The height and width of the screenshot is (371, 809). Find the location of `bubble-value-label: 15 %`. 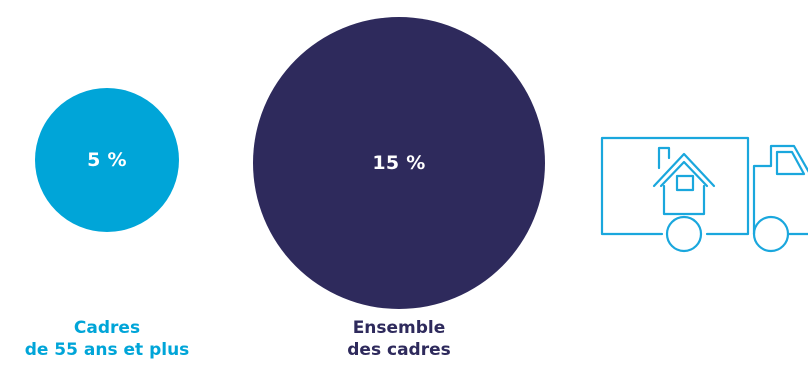

bubble-value-label: 15 % is located at coordinates (399, 163).